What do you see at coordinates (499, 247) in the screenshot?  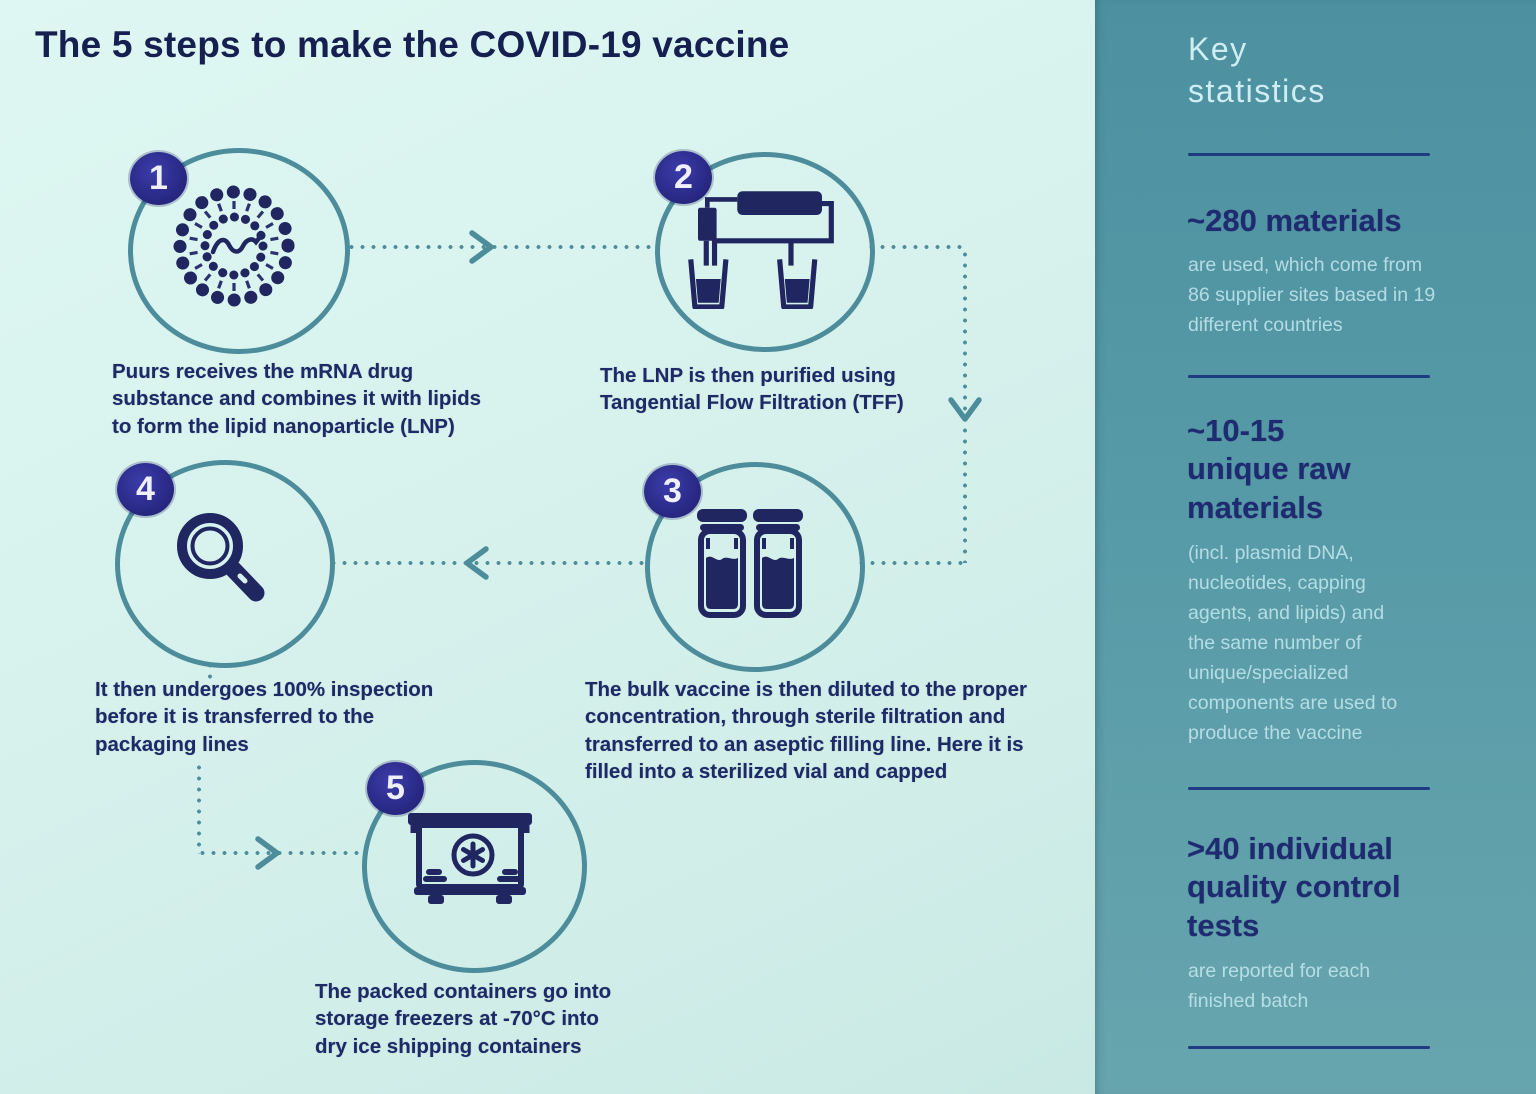 I see `connector-step1-step2` at bounding box center [499, 247].